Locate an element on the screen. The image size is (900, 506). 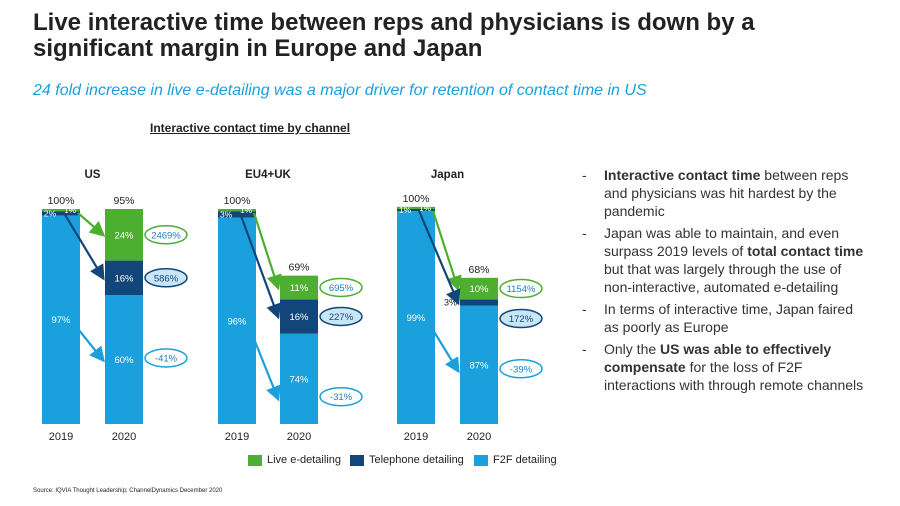
data-label-f2f: 60% is located at coordinates (124, 360).